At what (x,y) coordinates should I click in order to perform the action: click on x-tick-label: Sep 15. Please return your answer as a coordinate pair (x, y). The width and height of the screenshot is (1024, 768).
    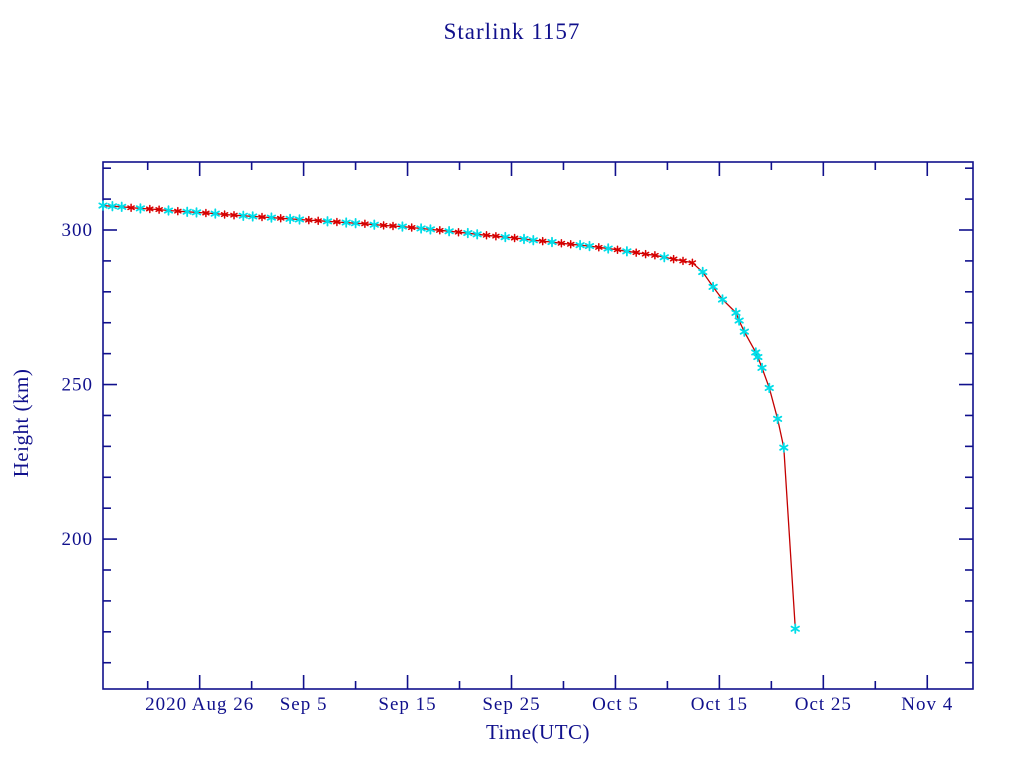
    Looking at the image, I should click on (407, 704).